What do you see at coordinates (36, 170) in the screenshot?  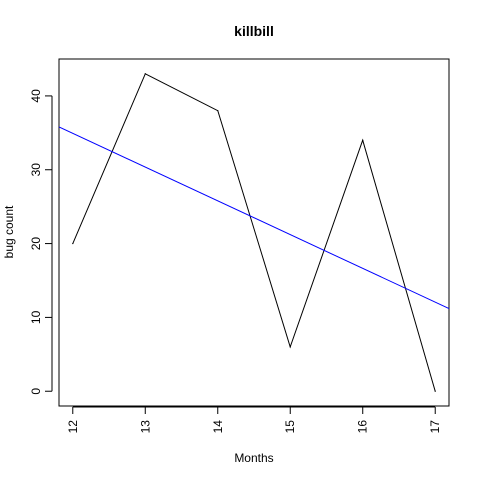 I see `y-tick-label: 30` at bounding box center [36, 170].